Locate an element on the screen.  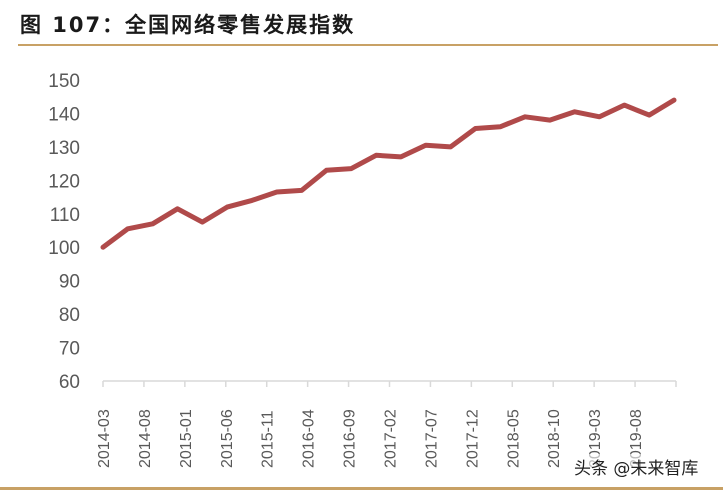
x-tick-label: 2014-08 is located at coordinates (145, 438).